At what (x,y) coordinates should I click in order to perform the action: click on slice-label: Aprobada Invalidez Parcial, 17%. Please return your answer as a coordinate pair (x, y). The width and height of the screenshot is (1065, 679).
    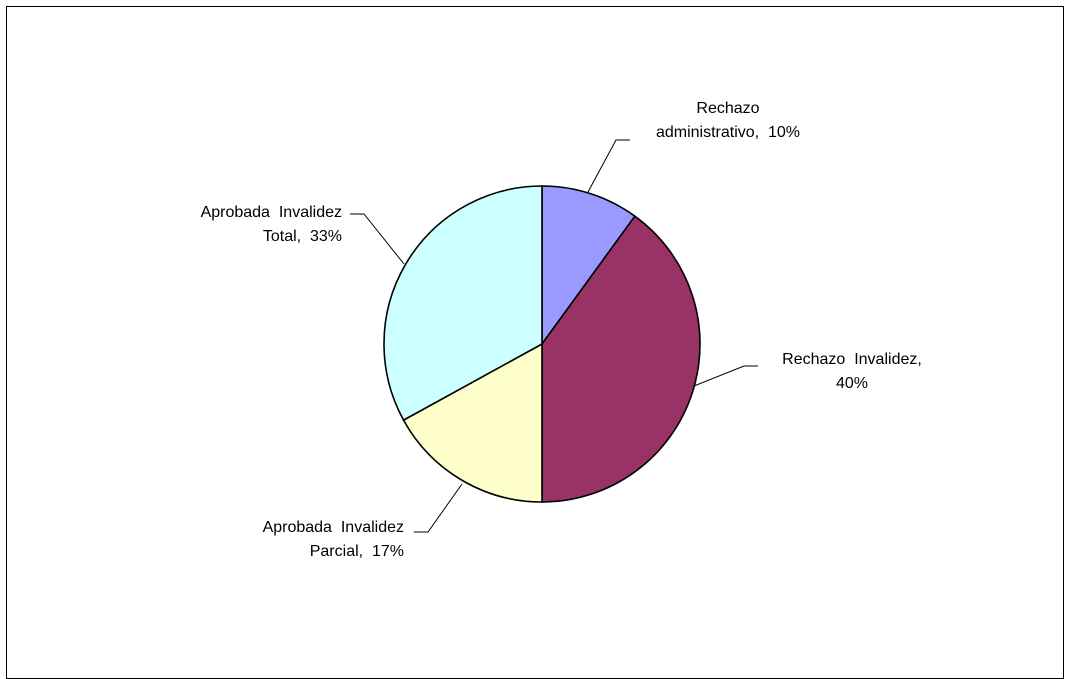
    Looking at the image, I should click on (333, 539).